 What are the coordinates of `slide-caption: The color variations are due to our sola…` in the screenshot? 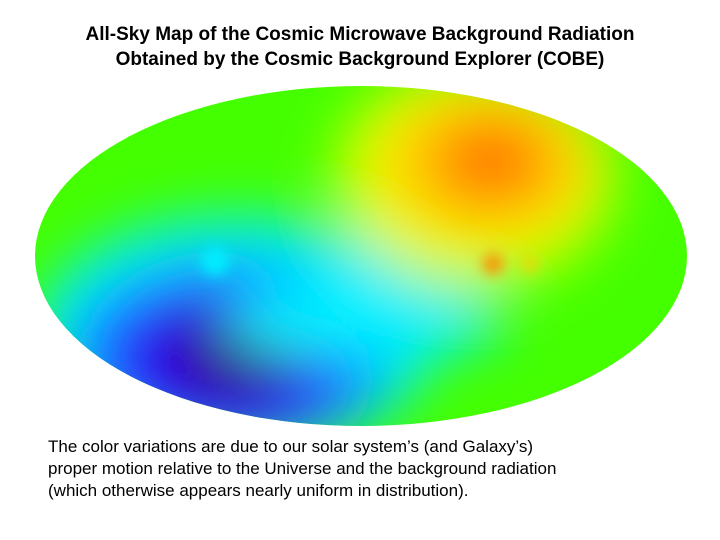 It's located at (368, 469).